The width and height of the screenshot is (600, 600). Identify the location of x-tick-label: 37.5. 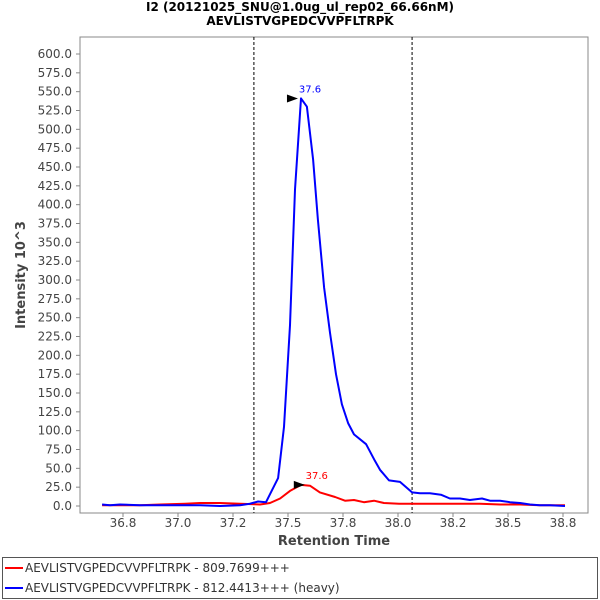
(288, 523).